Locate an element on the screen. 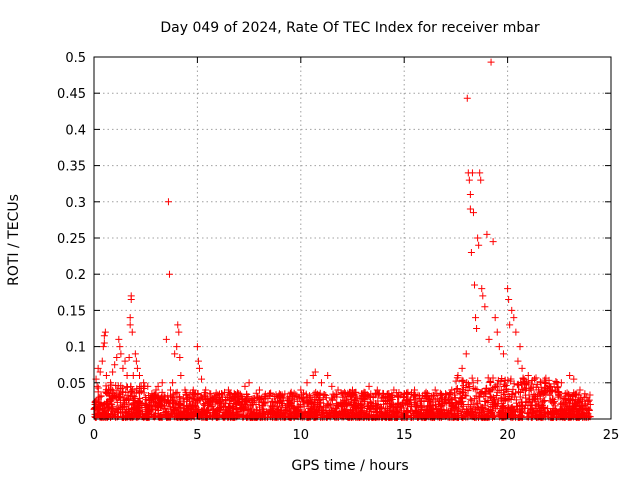  y-tick-label: 0.05 is located at coordinates (71, 384).